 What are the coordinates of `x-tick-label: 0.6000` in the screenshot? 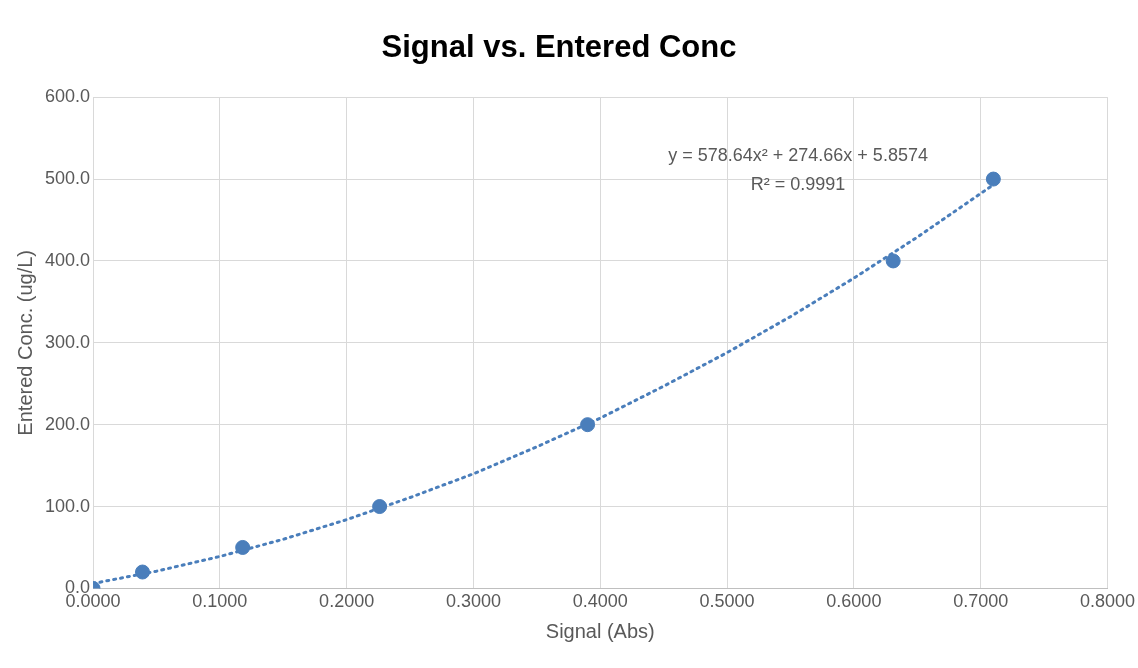 It's located at (854, 601).